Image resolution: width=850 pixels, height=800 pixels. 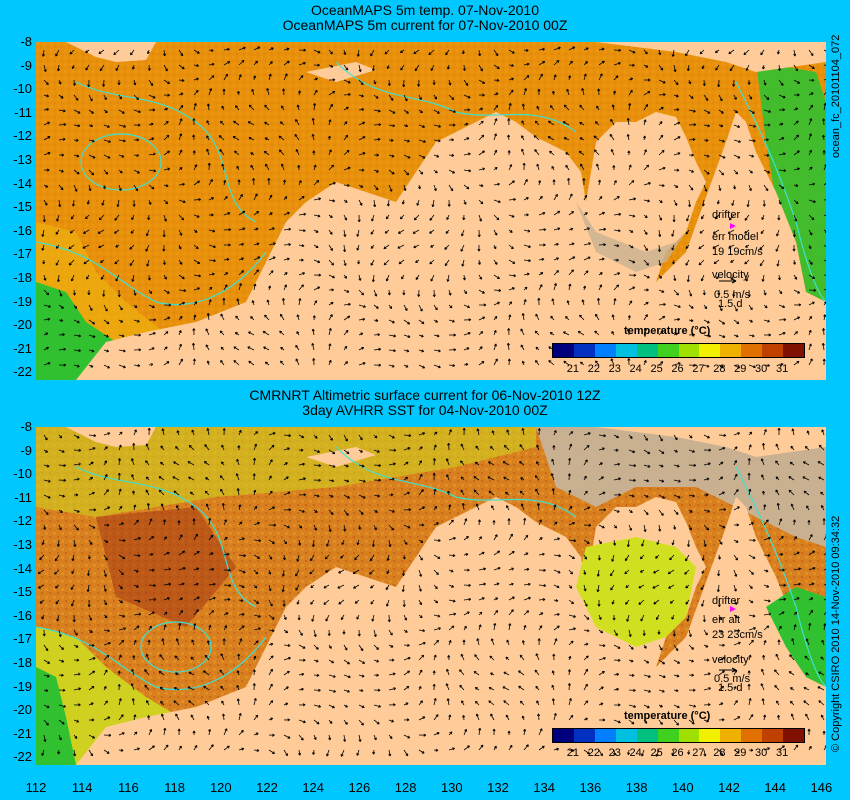 I want to click on top-lat-tick: -19, so click(x=22, y=301).